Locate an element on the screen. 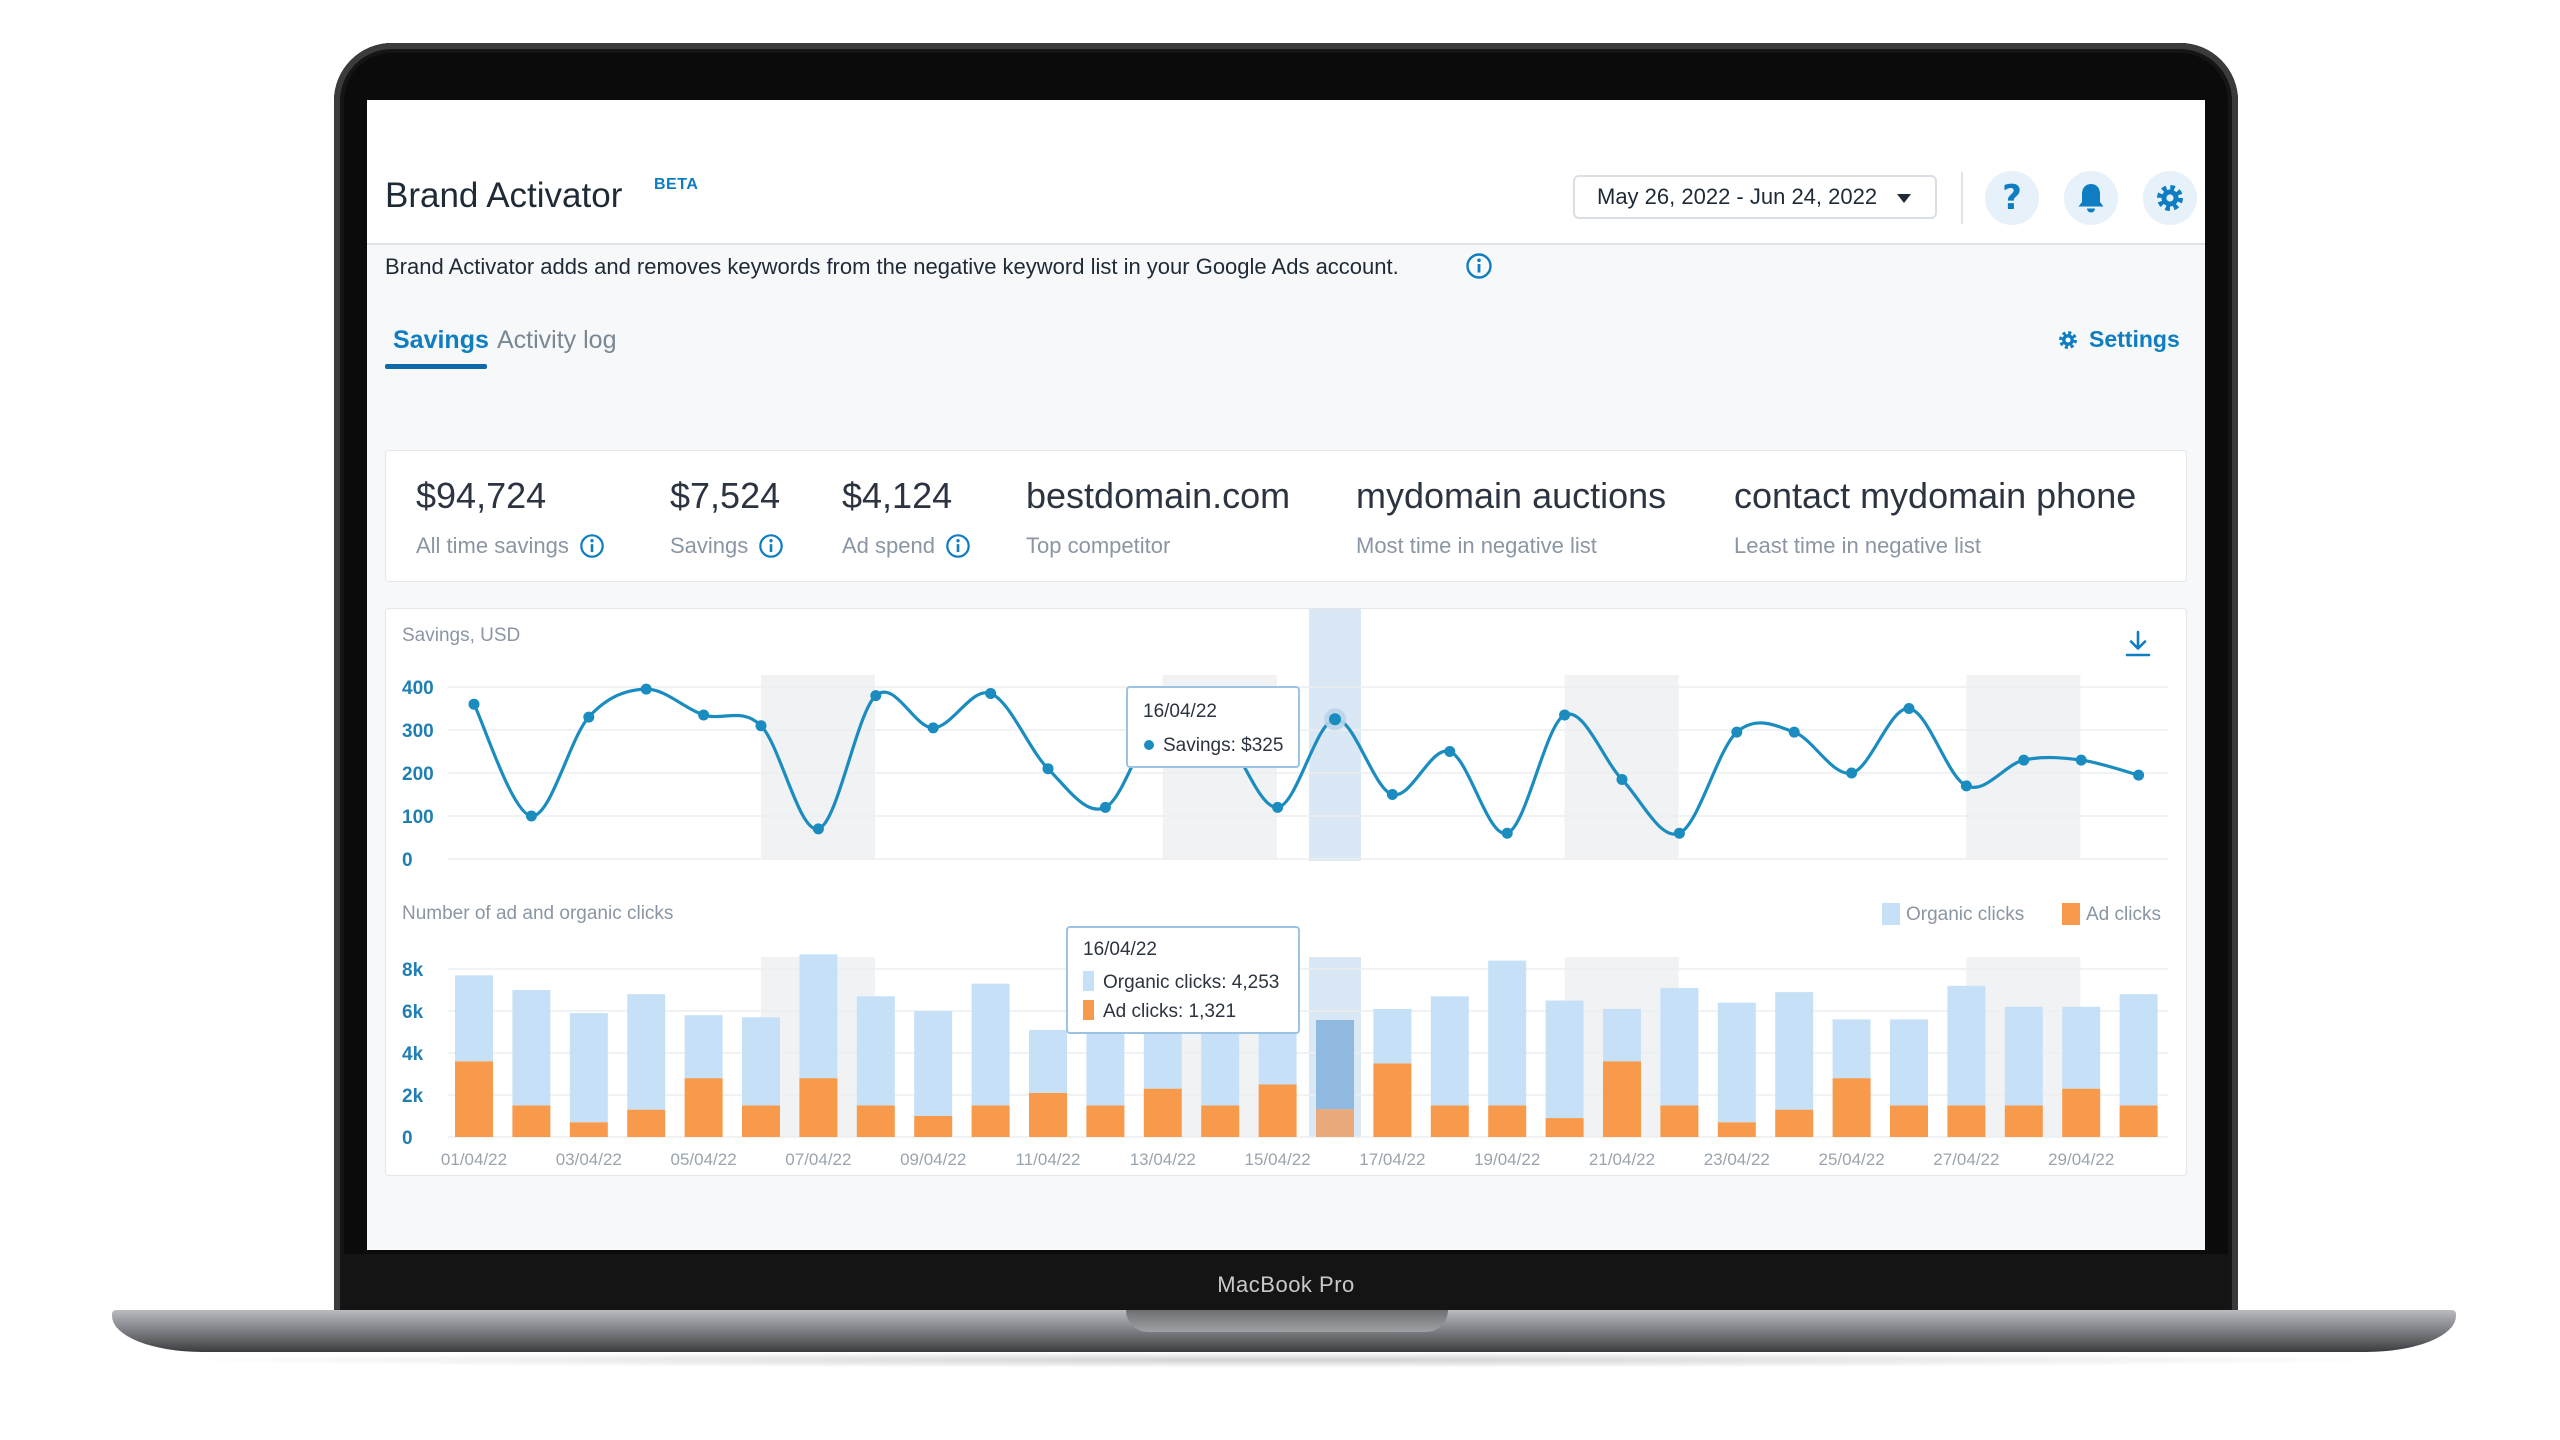 Image resolution: width=2560 pixels, height=1440 pixels. chart-title: Number of ad and organic clicks is located at coordinates (537, 913).